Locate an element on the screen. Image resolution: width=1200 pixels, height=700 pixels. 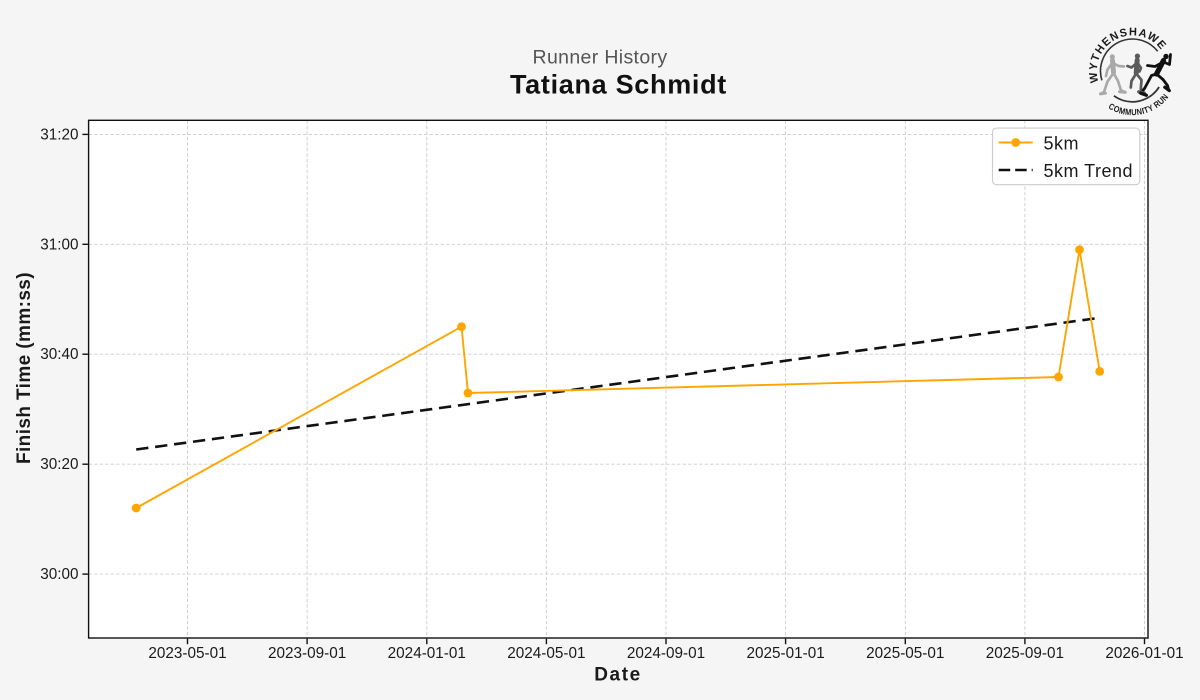
svg-text: 2025-05-01 is located at coordinates (905, 653).